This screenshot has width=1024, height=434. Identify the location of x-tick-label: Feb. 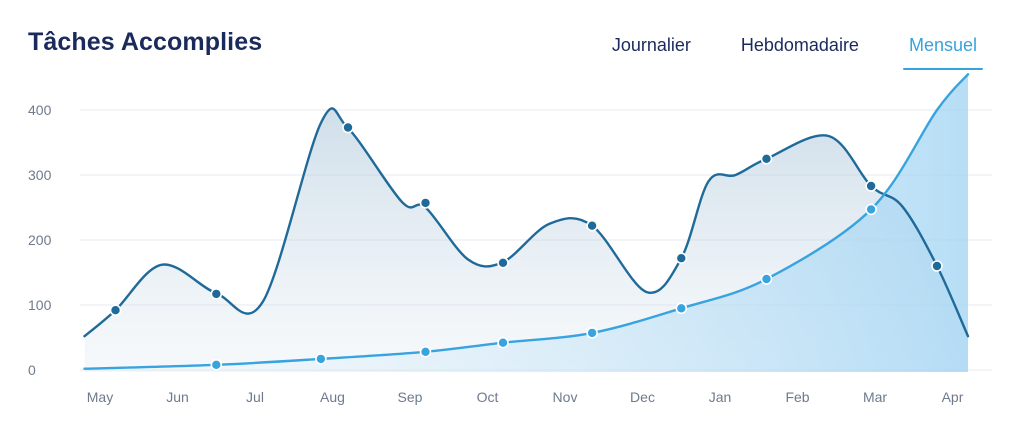
(797, 397).